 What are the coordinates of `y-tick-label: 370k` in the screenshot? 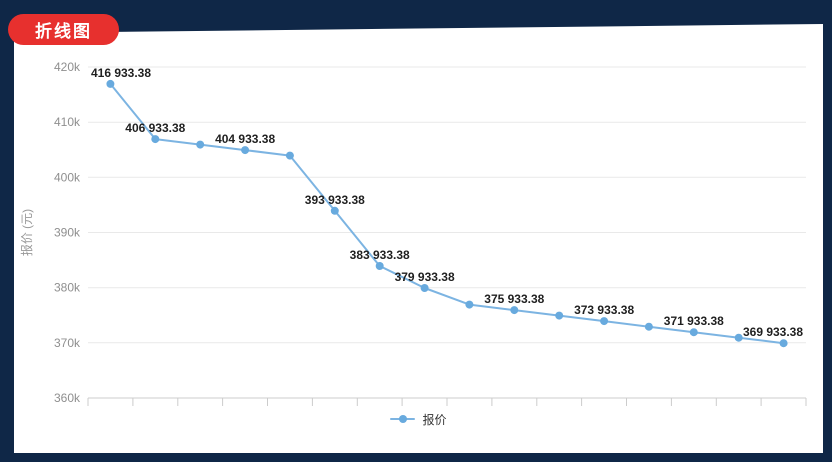 It's located at (67, 343).